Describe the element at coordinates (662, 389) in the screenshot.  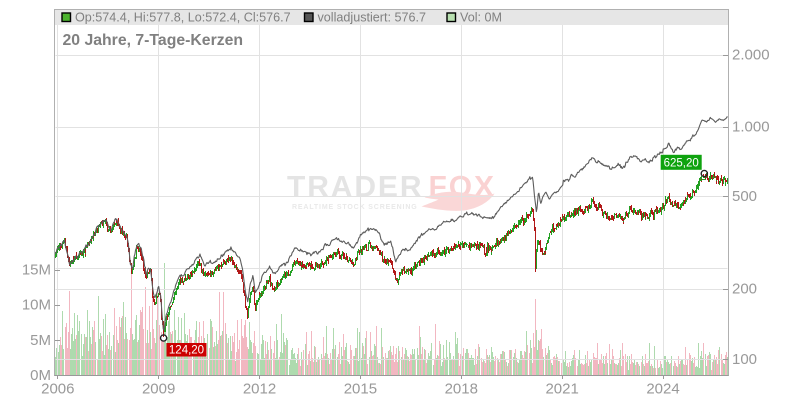
I see `svg-text: 2024` at that location.